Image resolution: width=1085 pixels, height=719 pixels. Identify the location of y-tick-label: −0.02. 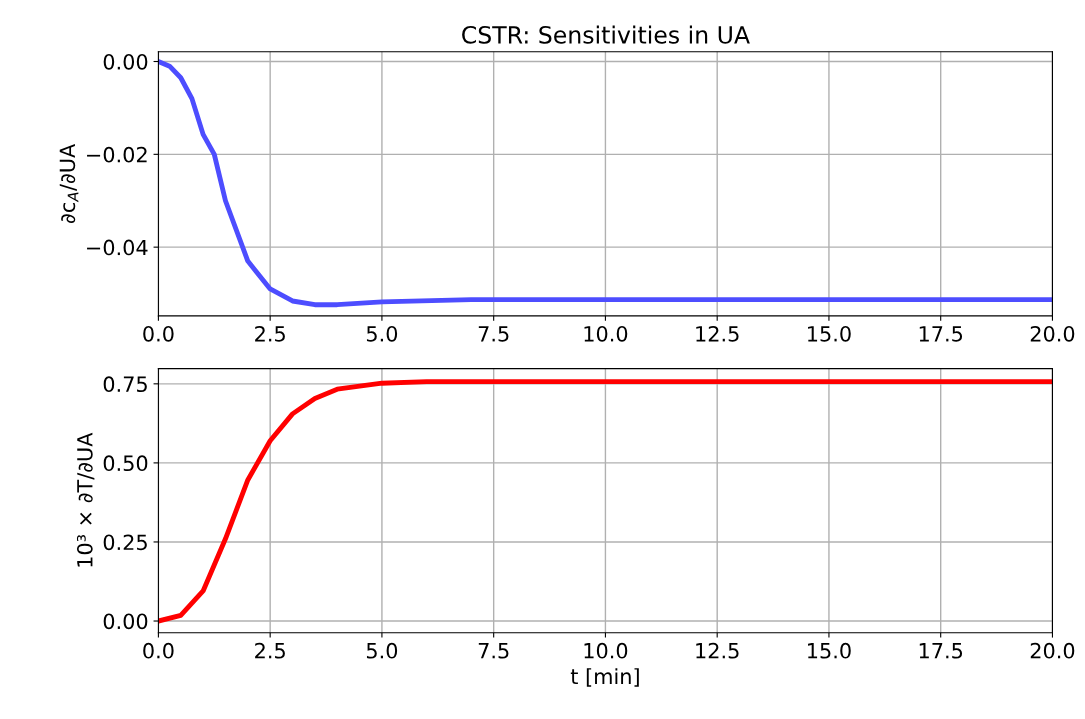
(117, 154).